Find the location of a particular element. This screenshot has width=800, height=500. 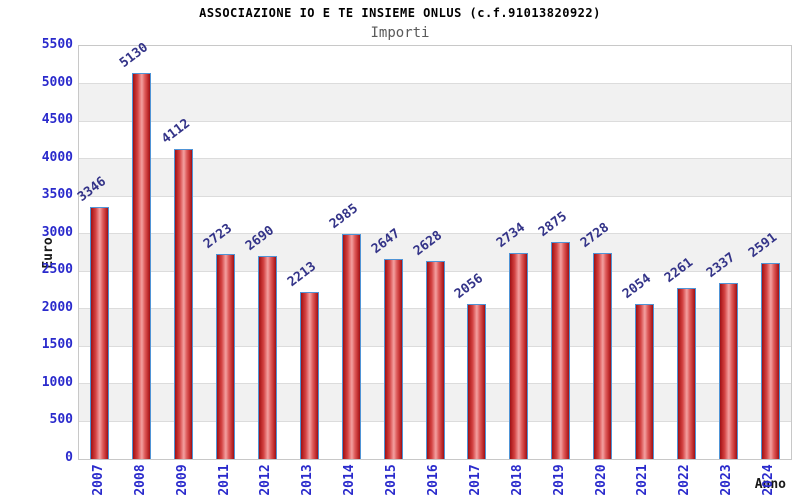

y-tick-label: 3500 is located at coordinates (57, 195).